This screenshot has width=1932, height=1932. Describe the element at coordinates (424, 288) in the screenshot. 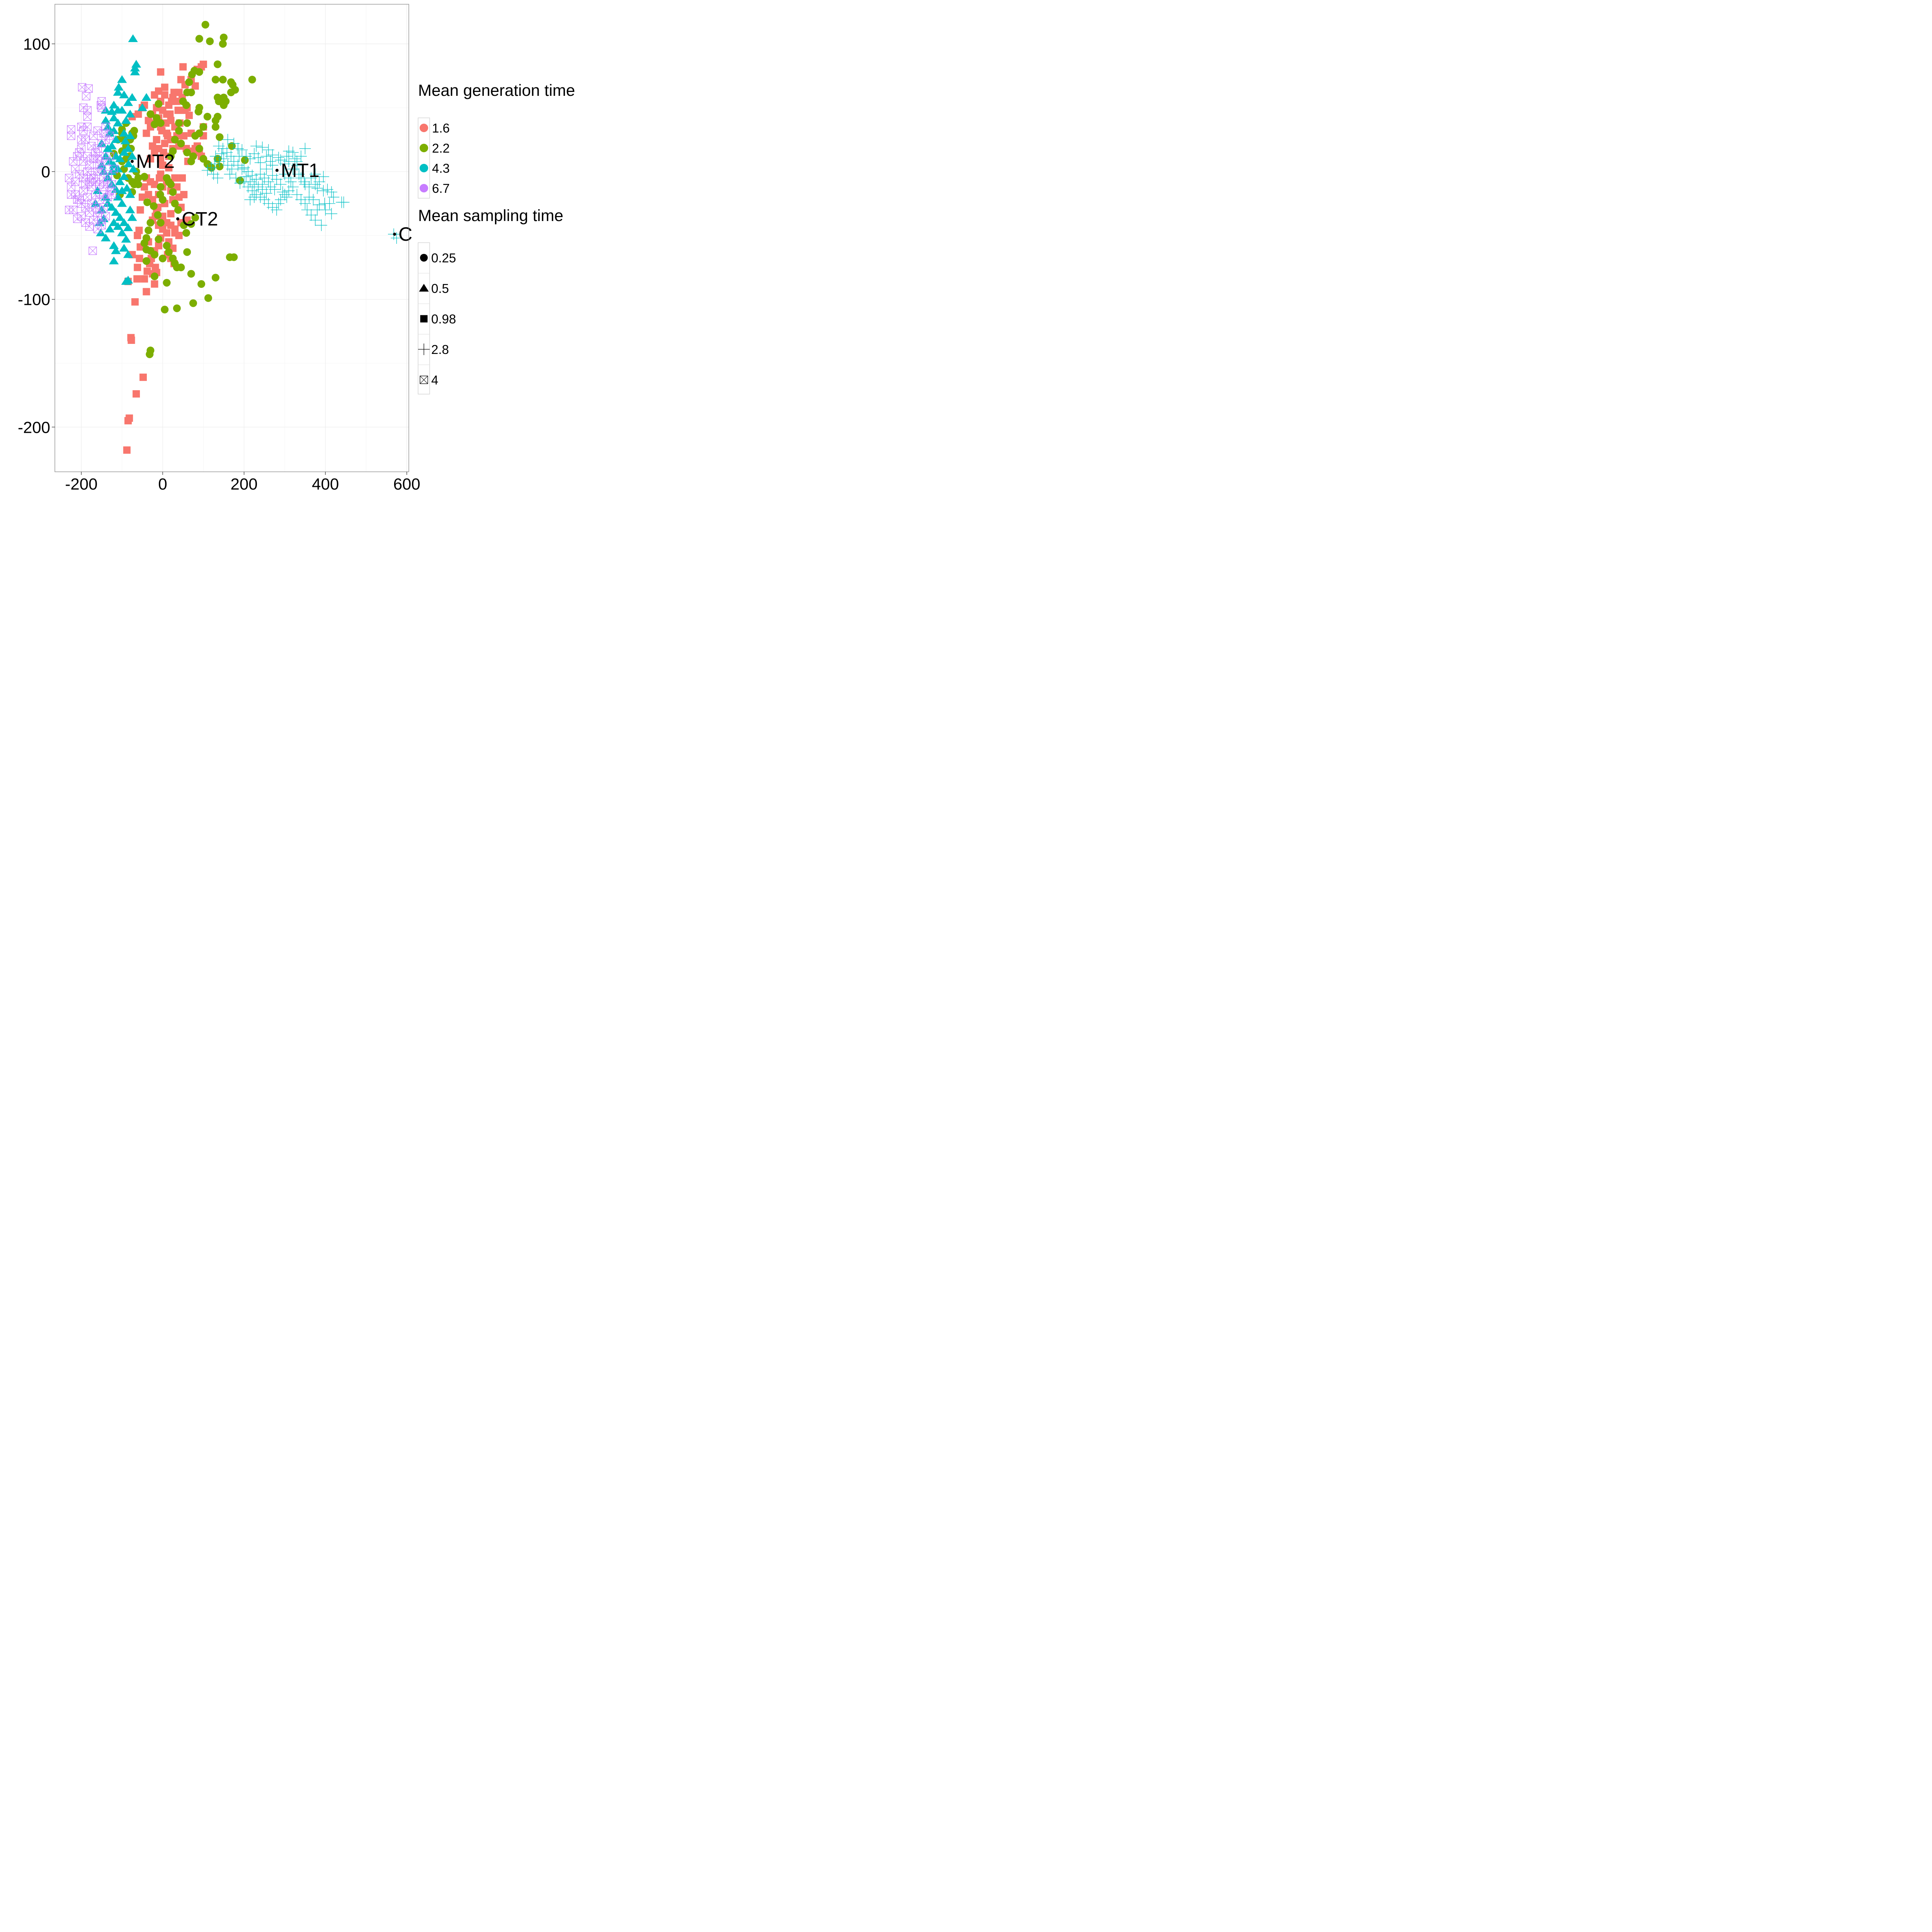

I see `legend-swatch-triangle` at that location.